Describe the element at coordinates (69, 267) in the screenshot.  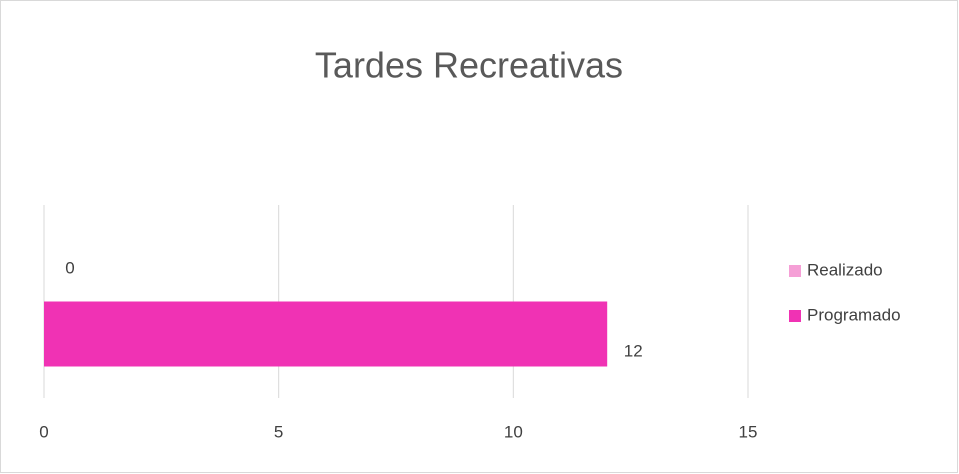
I see `data-label: 0` at that location.